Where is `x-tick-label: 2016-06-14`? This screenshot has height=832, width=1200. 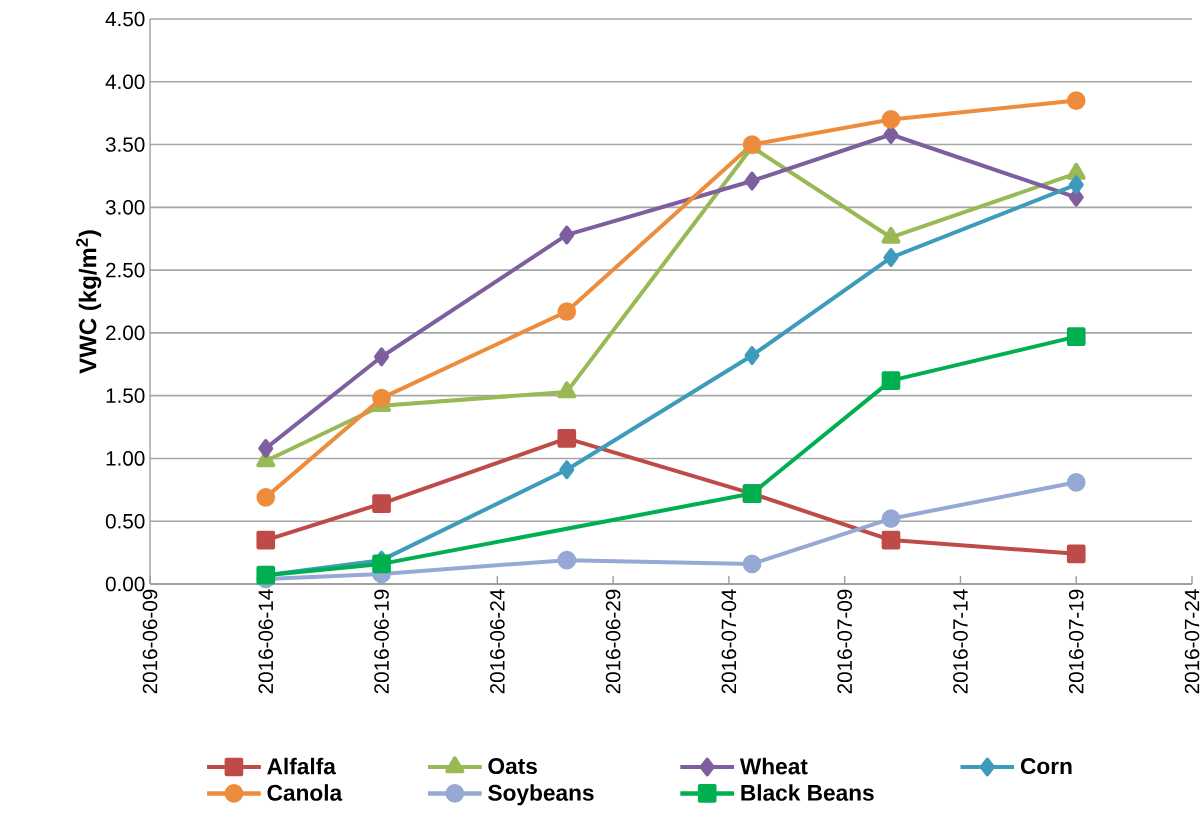
x-tick-label: 2016-06-14 is located at coordinates (266, 641).